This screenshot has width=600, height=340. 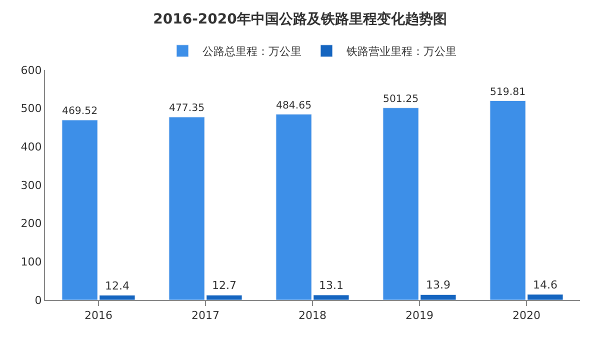 What do you see at coordinates (206, 315) in the screenshot?
I see `x-tick-label: 2017` at bounding box center [206, 315].